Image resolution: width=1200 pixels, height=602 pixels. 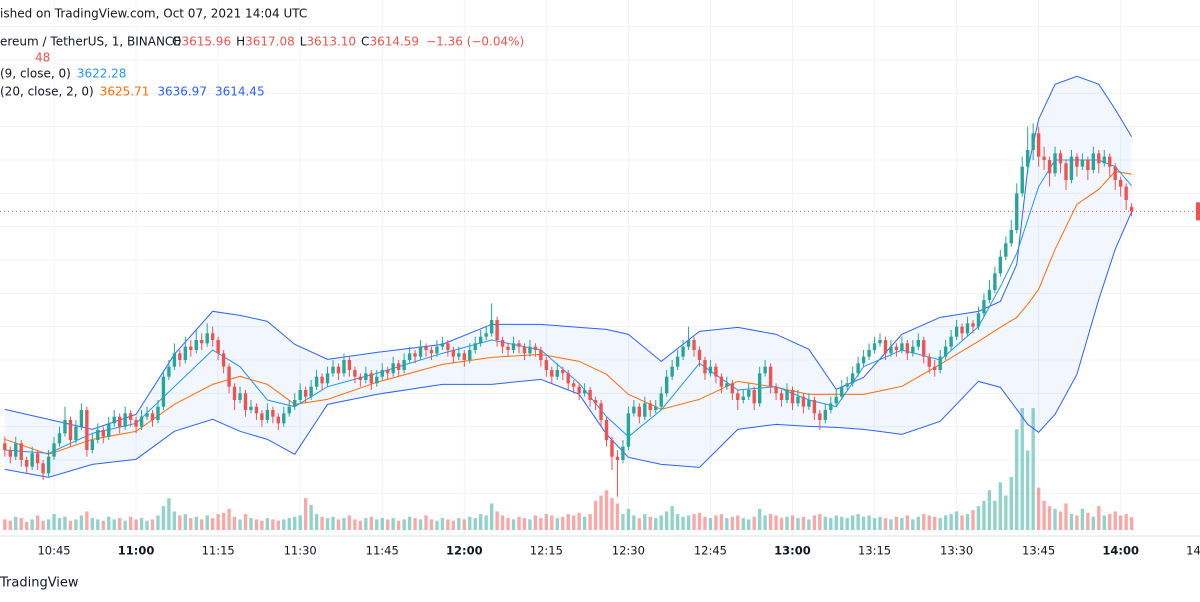 I want to click on x-tick-label: 13:00, so click(x=792, y=551).